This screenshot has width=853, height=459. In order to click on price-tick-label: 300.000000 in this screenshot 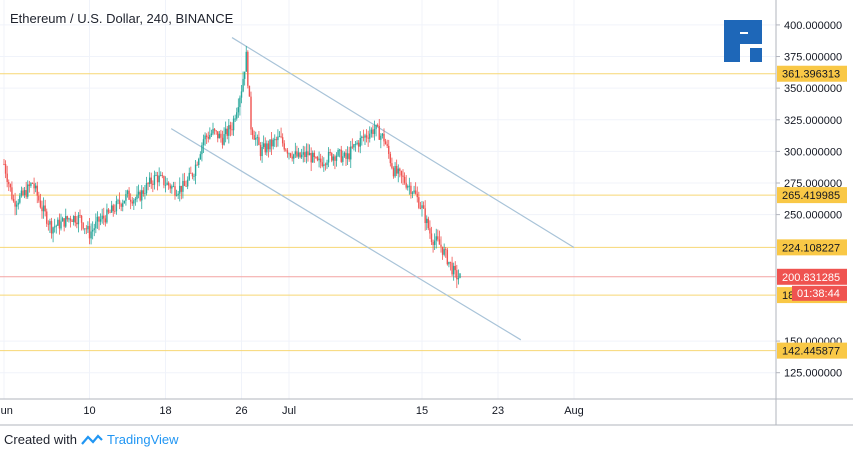, I will do `click(813, 152)`.